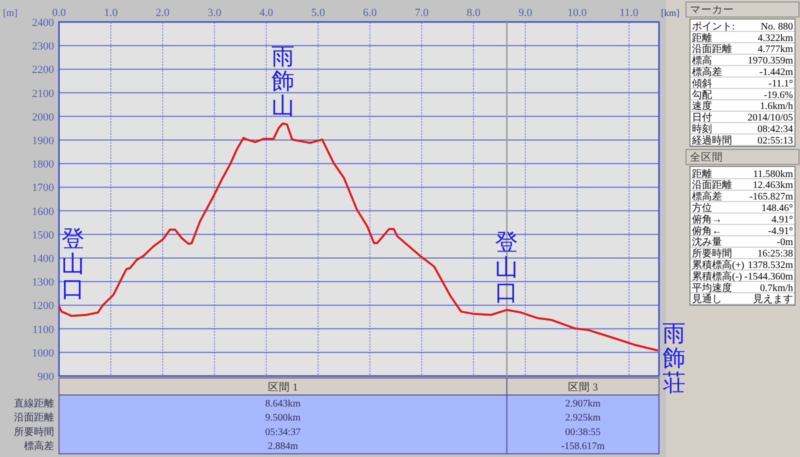  What do you see at coordinates (43, 353) in the screenshot?
I see `y-tick-label: 1000` at bounding box center [43, 353].